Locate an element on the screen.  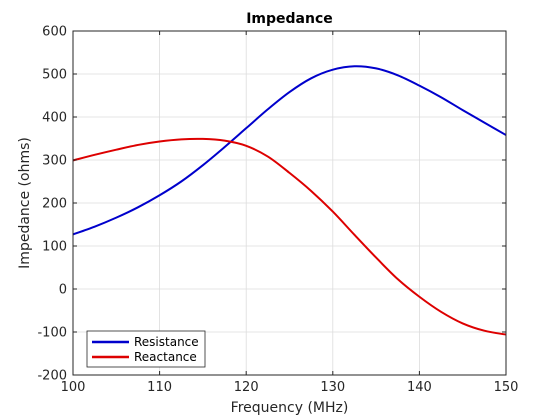
legend-label-resistance: Resistance is located at coordinates (166, 342).